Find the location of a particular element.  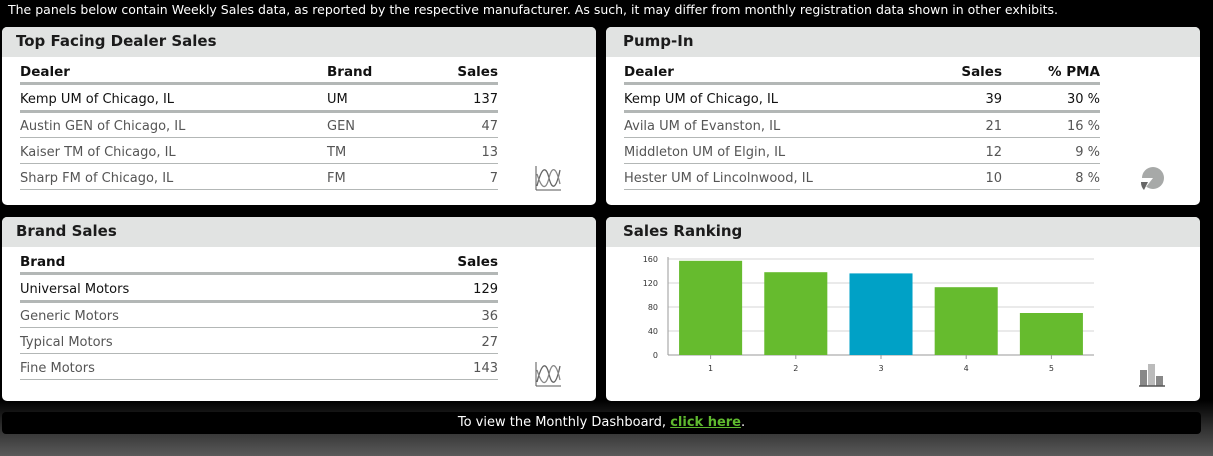

y-tick-label: 120 is located at coordinates (650, 283).